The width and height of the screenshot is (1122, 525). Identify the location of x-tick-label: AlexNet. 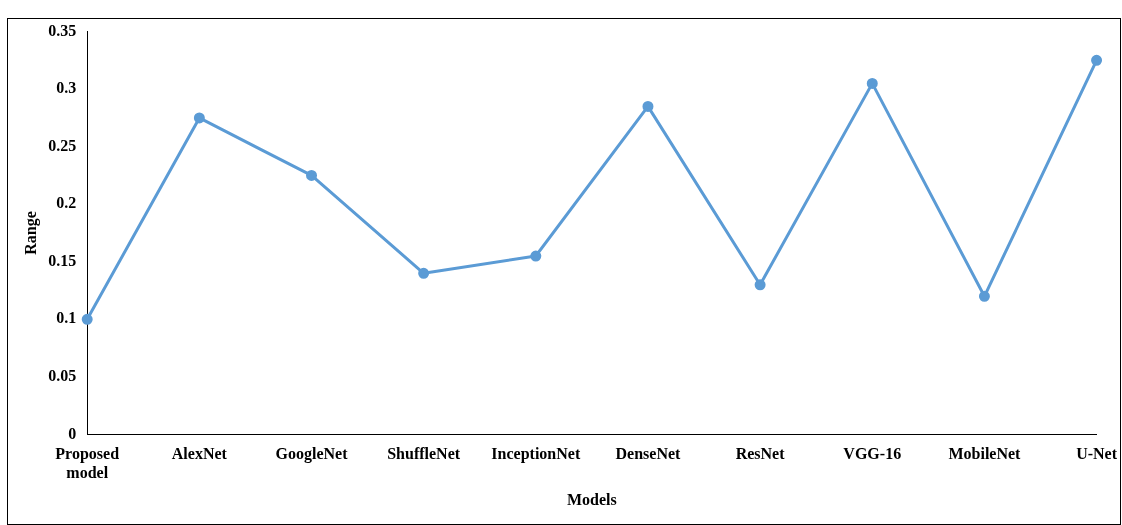
(199, 454).